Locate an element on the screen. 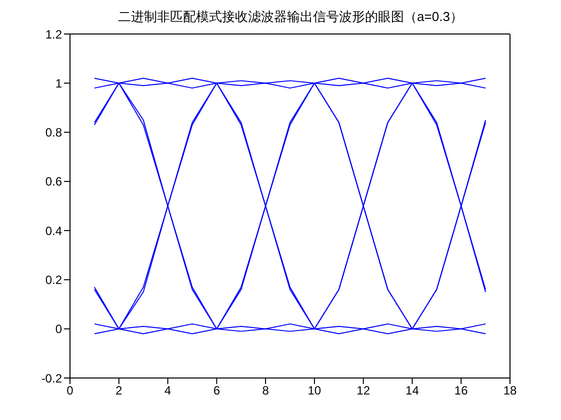  x-tick-label: 2 is located at coordinates (119, 391).